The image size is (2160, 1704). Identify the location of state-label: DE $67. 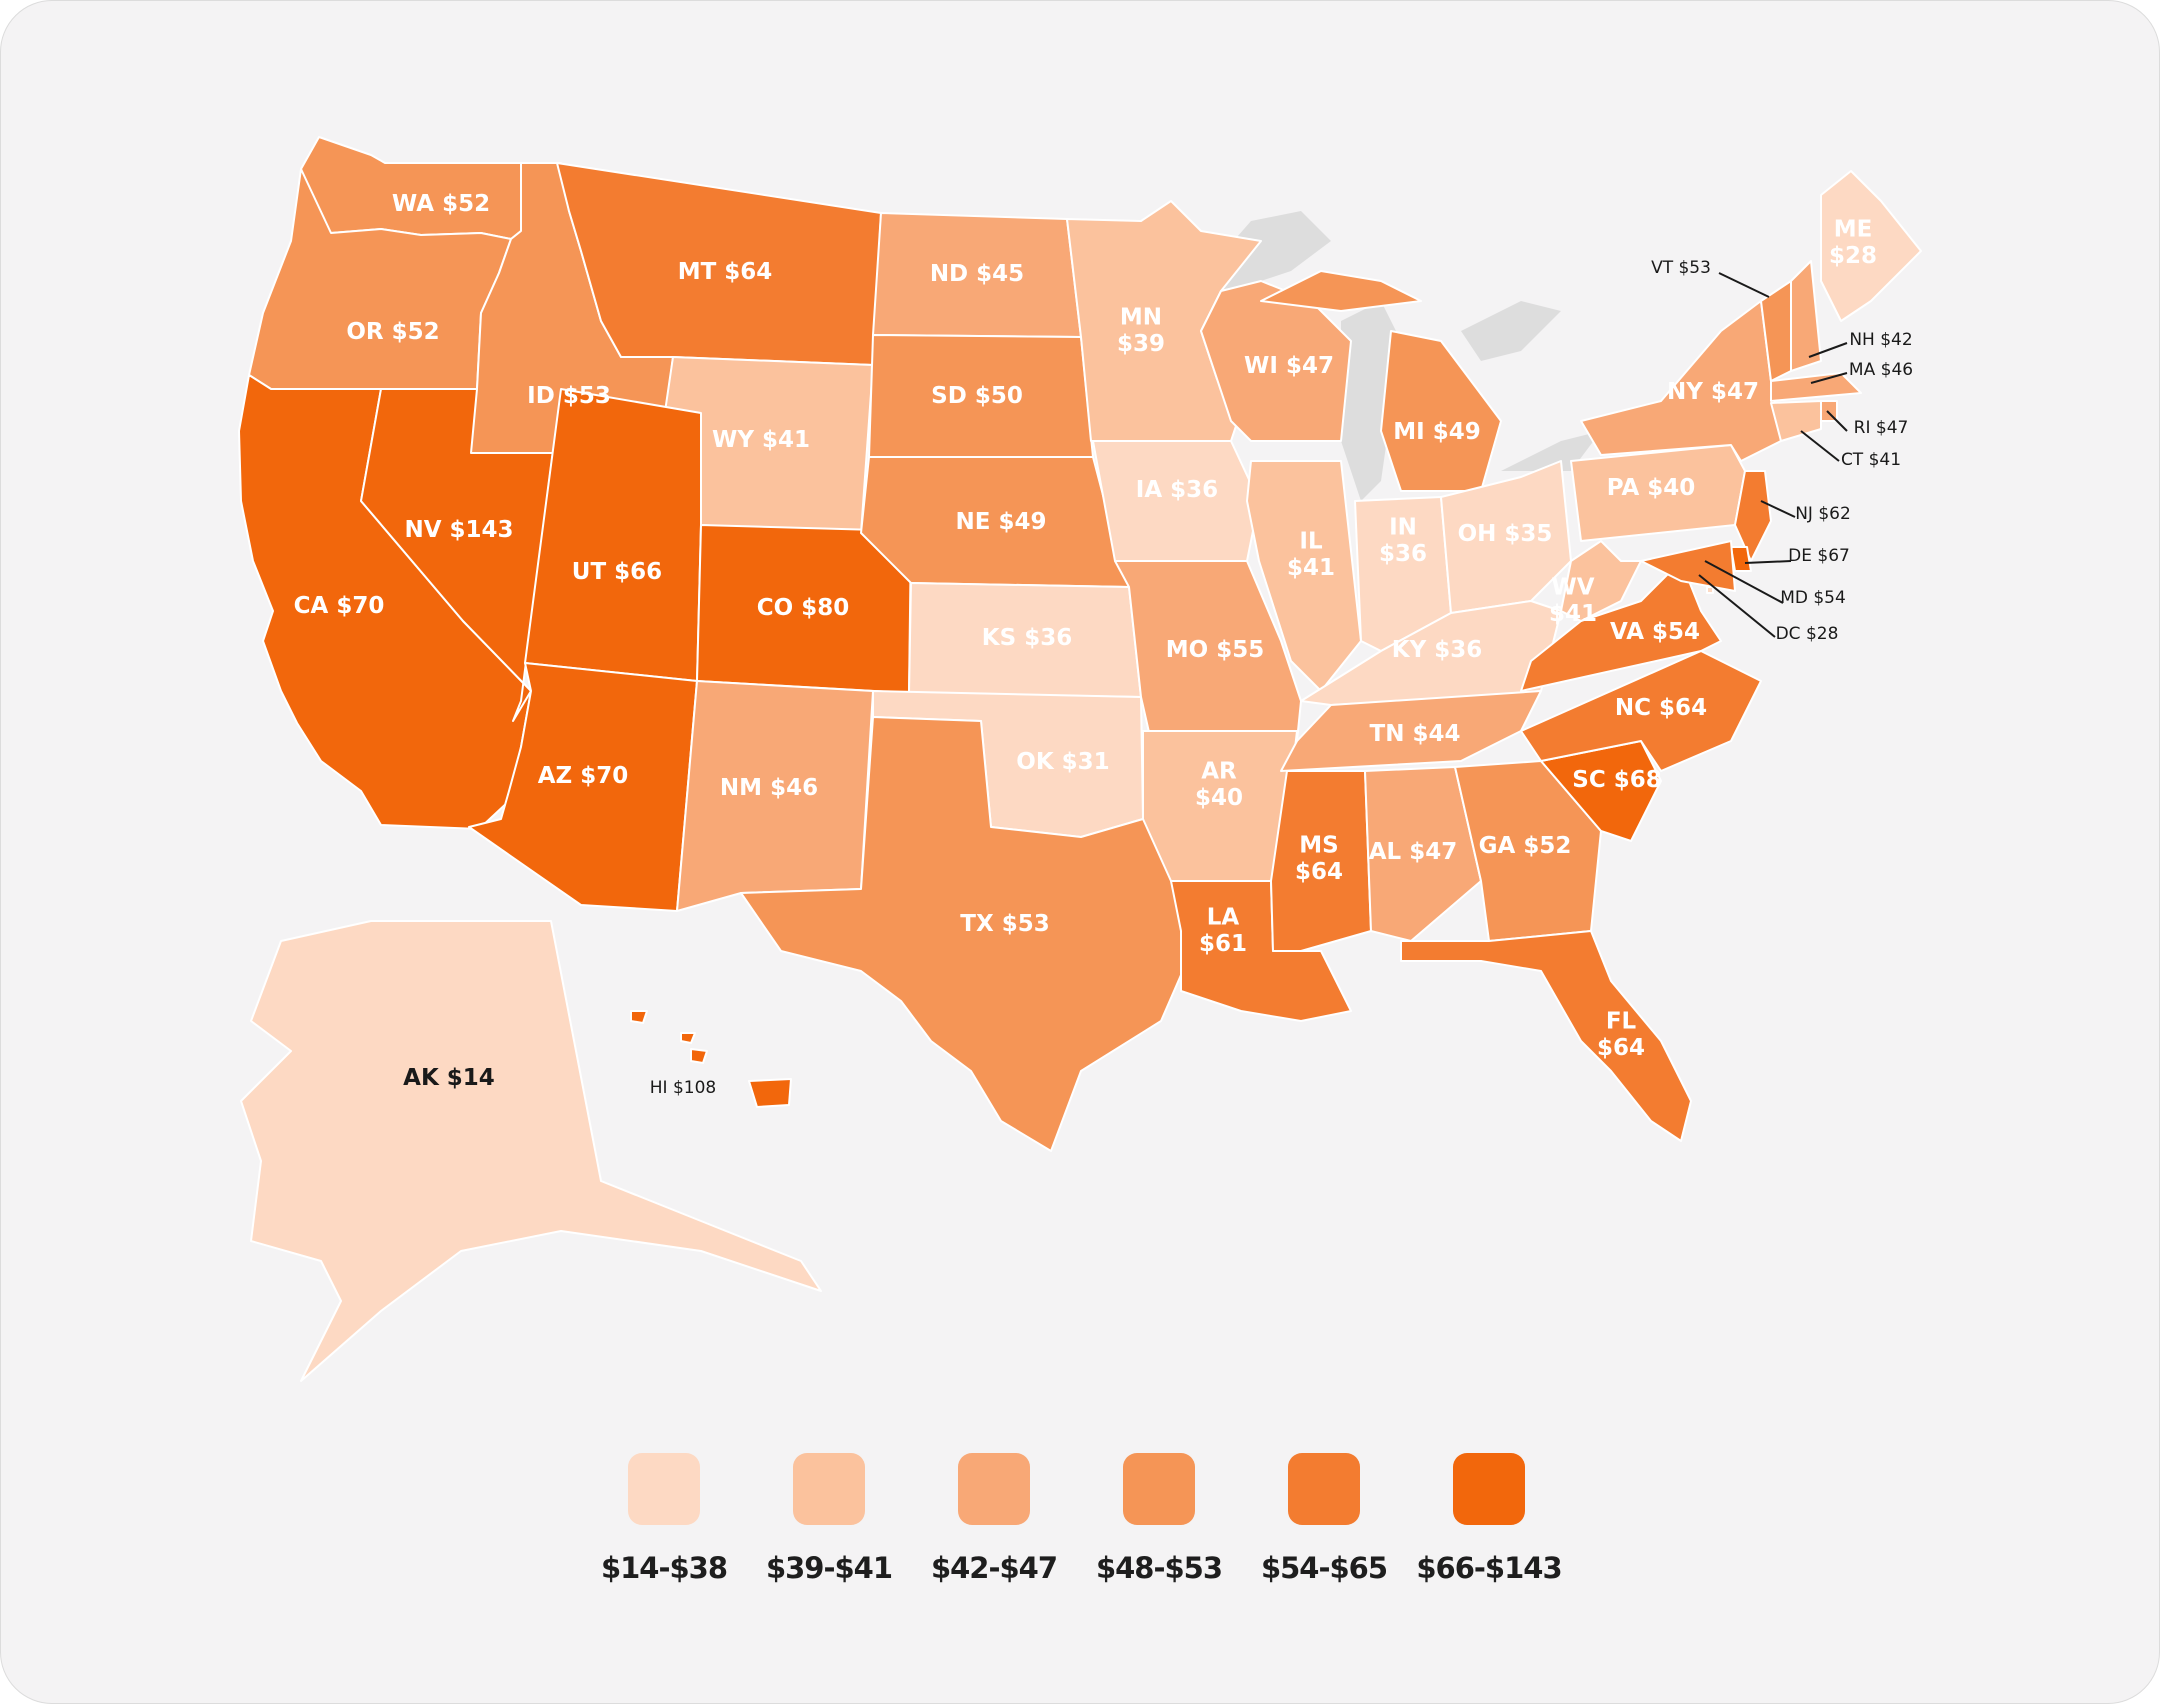
(1819, 556).